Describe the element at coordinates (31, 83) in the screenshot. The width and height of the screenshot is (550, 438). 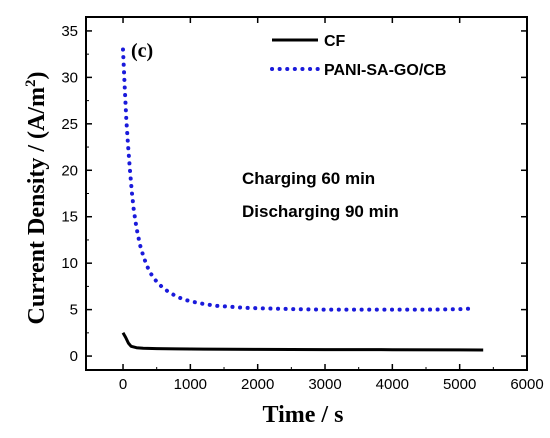
I see `y-axis-title-sup: 2` at that location.